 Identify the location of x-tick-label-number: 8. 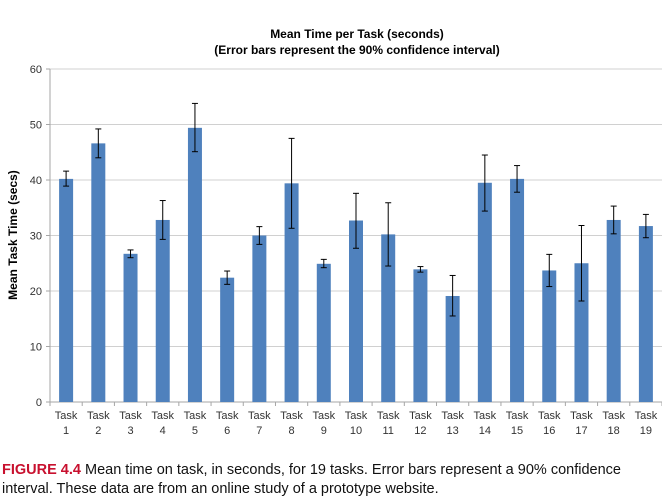
(292, 431).